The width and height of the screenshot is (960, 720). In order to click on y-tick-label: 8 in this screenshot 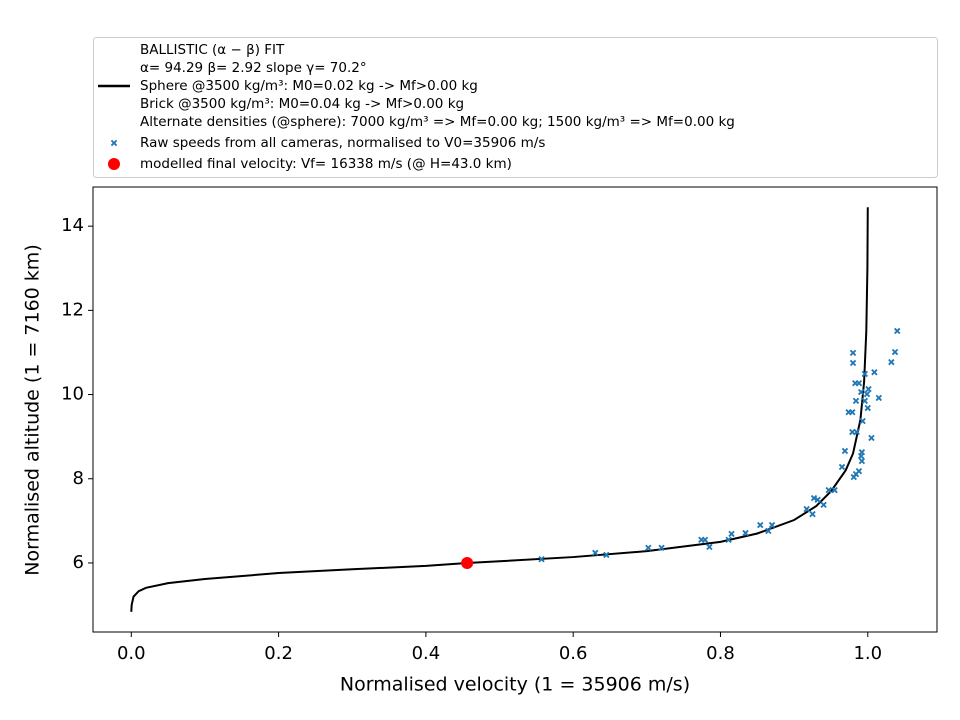, I will do `click(78, 478)`.